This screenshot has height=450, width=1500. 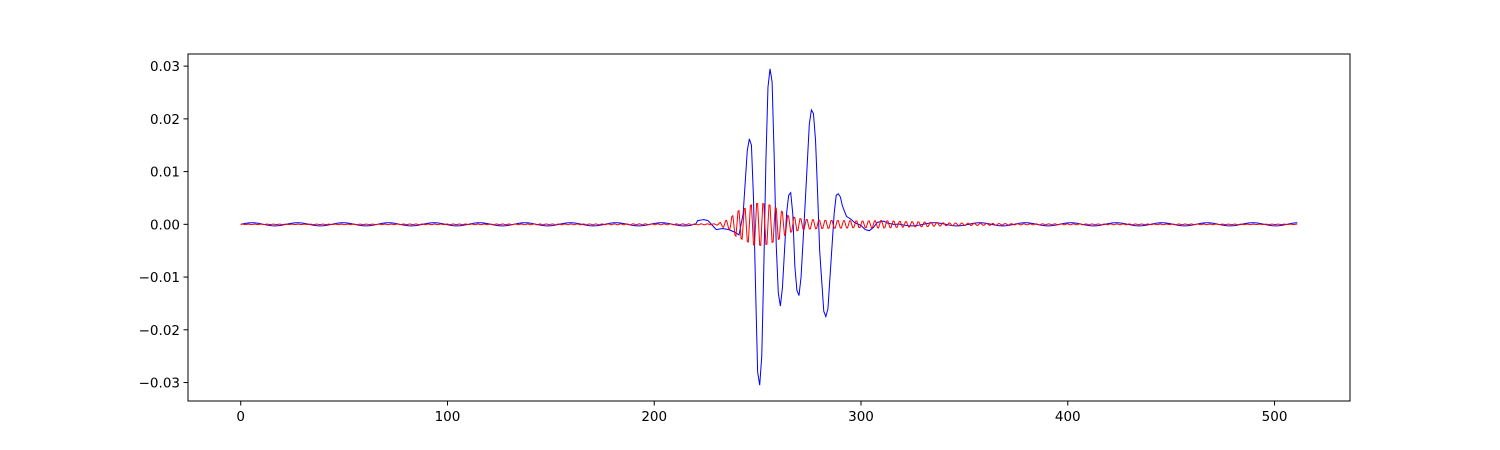 What do you see at coordinates (240, 417) in the screenshot?
I see `x-tick-label: 0` at bounding box center [240, 417].